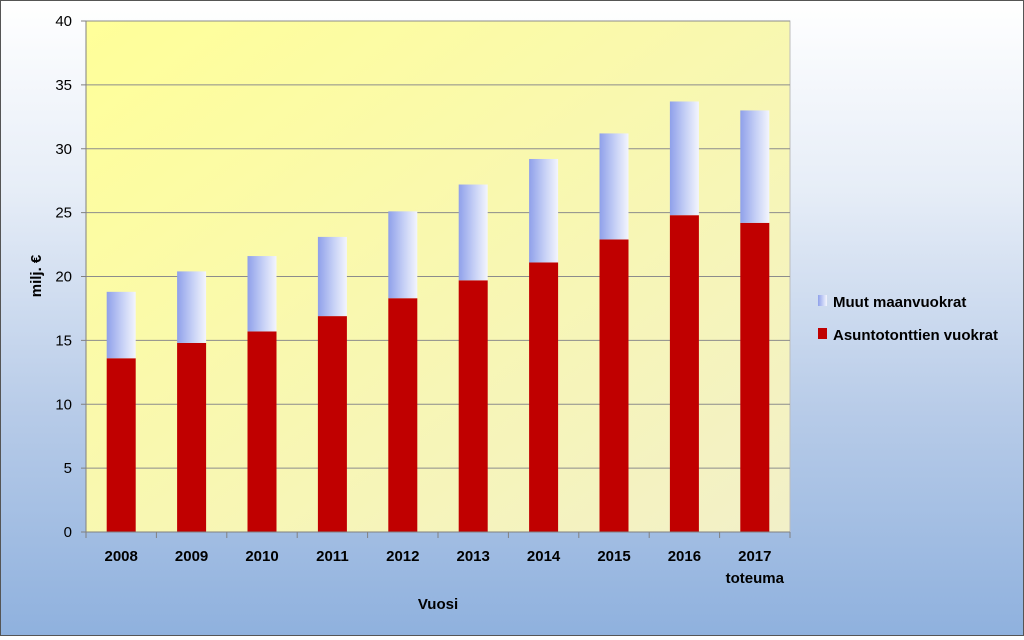 The width and height of the screenshot is (1024, 640). I want to click on x-tick-label: 2008, so click(121, 556).